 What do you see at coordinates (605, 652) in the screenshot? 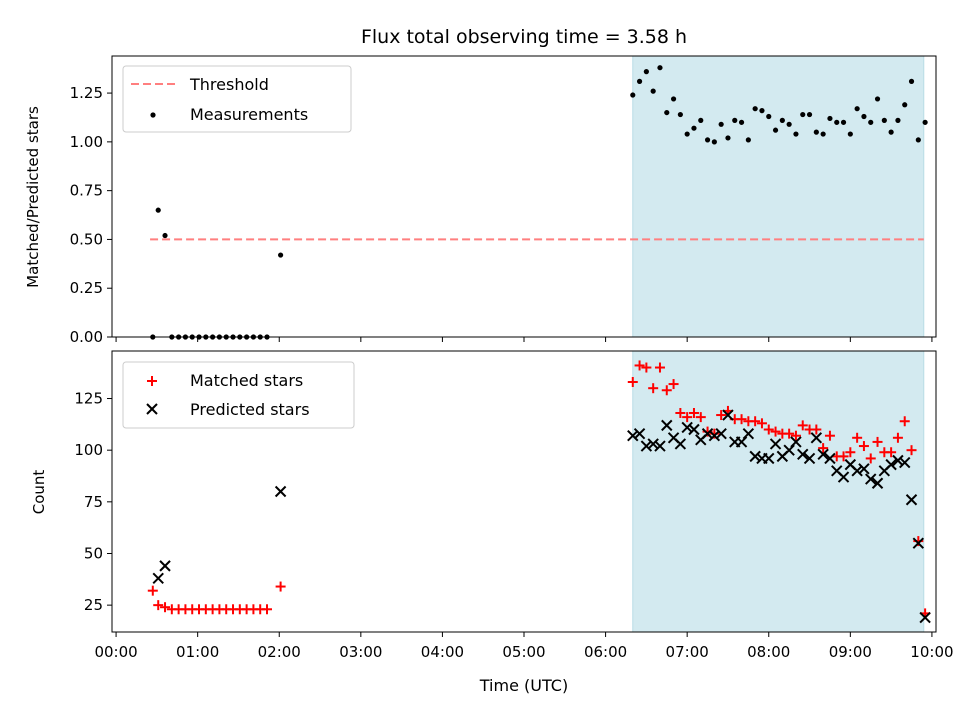
I see `x-tick-label: 06:00` at bounding box center [605, 652].